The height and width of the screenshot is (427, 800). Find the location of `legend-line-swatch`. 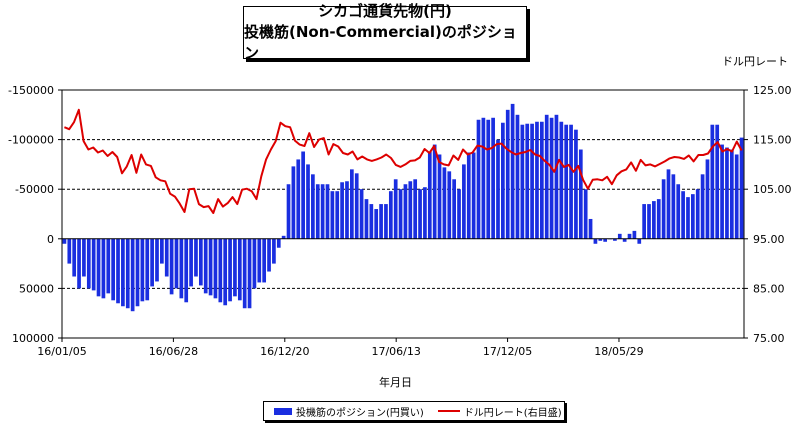

legend-line-swatch is located at coordinates (448, 411).